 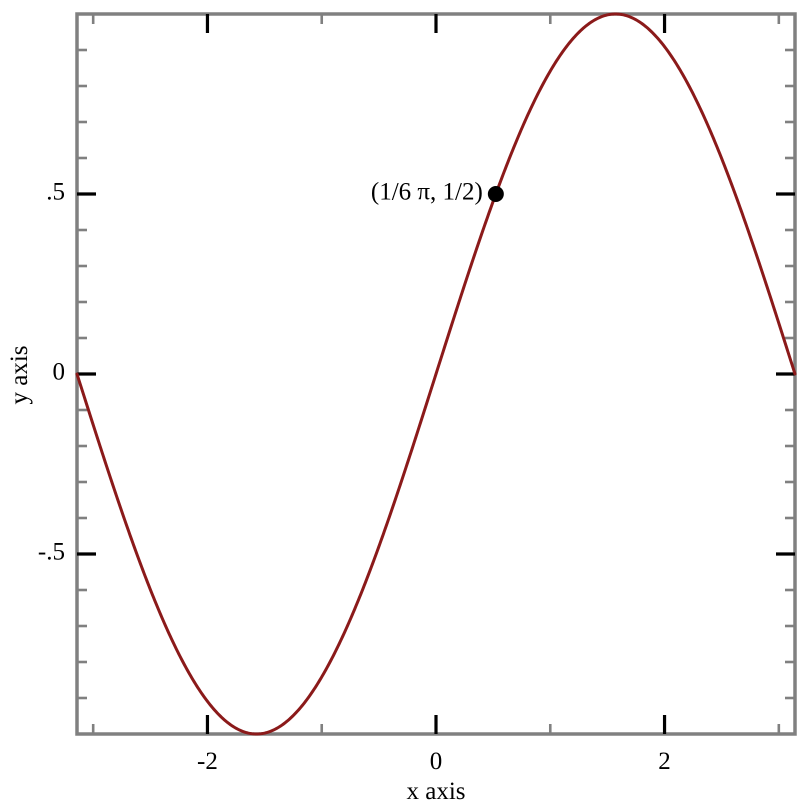 What do you see at coordinates (59, 372) in the screenshot?
I see `y-tick-label: 0` at bounding box center [59, 372].